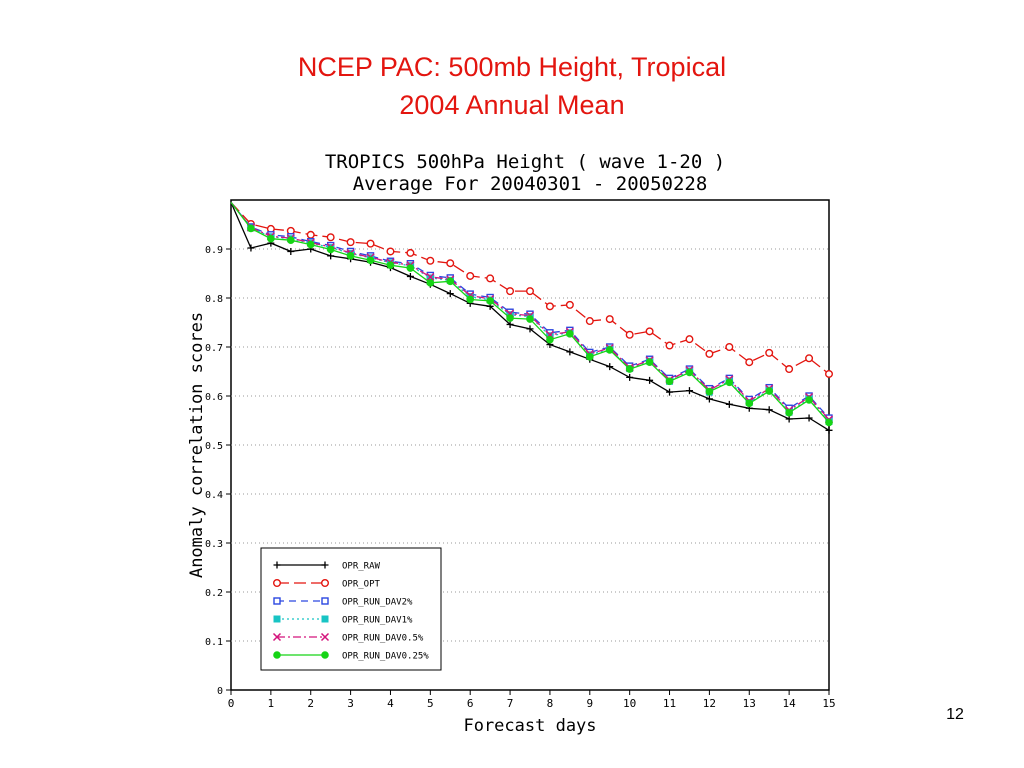  I want to click on y-tick-label: 0, so click(220, 691).